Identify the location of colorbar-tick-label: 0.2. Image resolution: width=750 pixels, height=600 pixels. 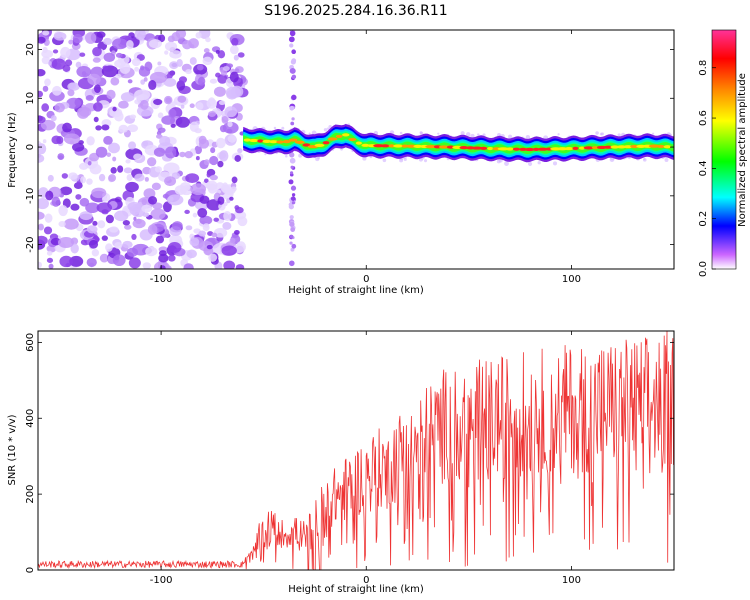
(703, 219).